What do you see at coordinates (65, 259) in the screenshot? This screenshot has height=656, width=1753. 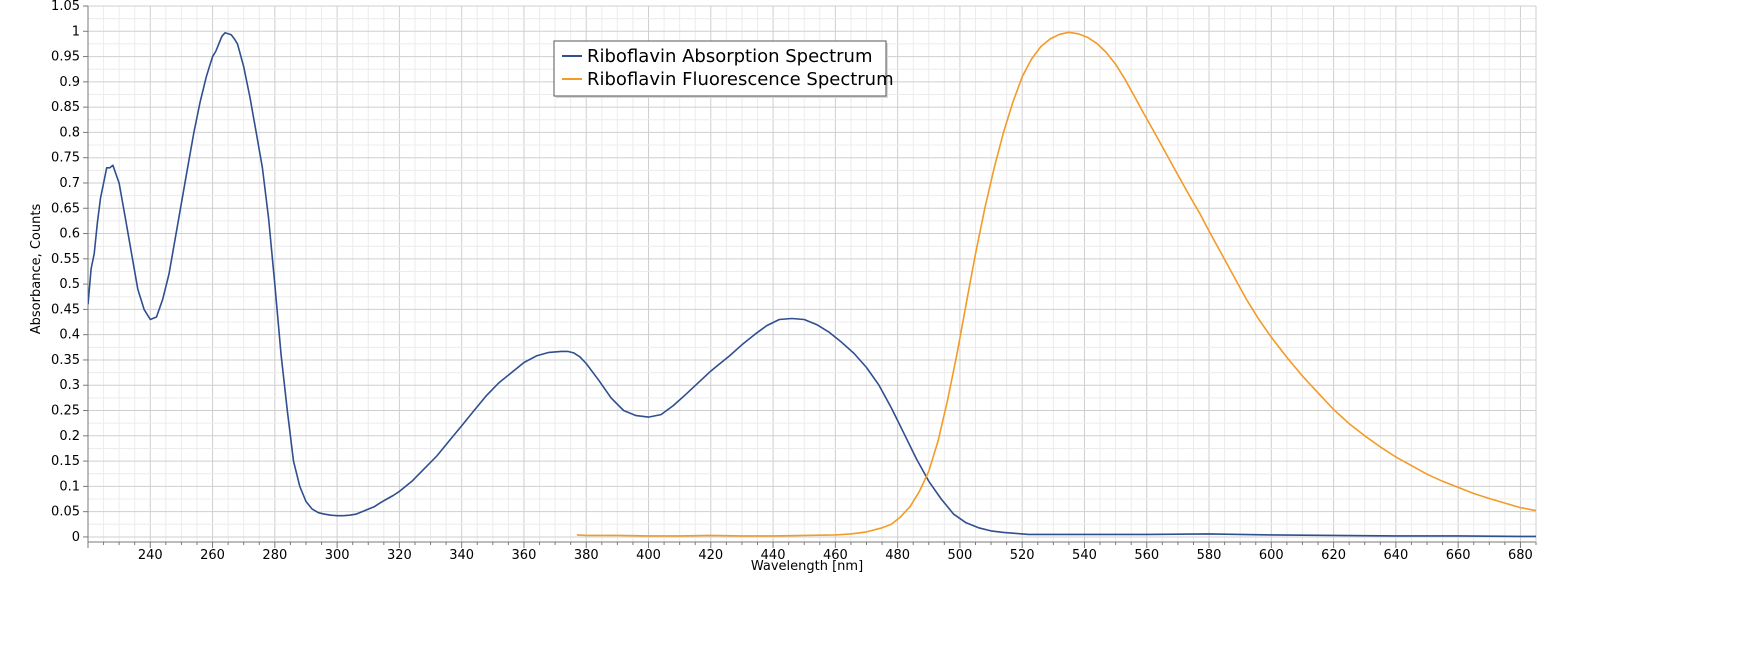 I see `y-tick-label: 0.55` at bounding box center [65, 259].